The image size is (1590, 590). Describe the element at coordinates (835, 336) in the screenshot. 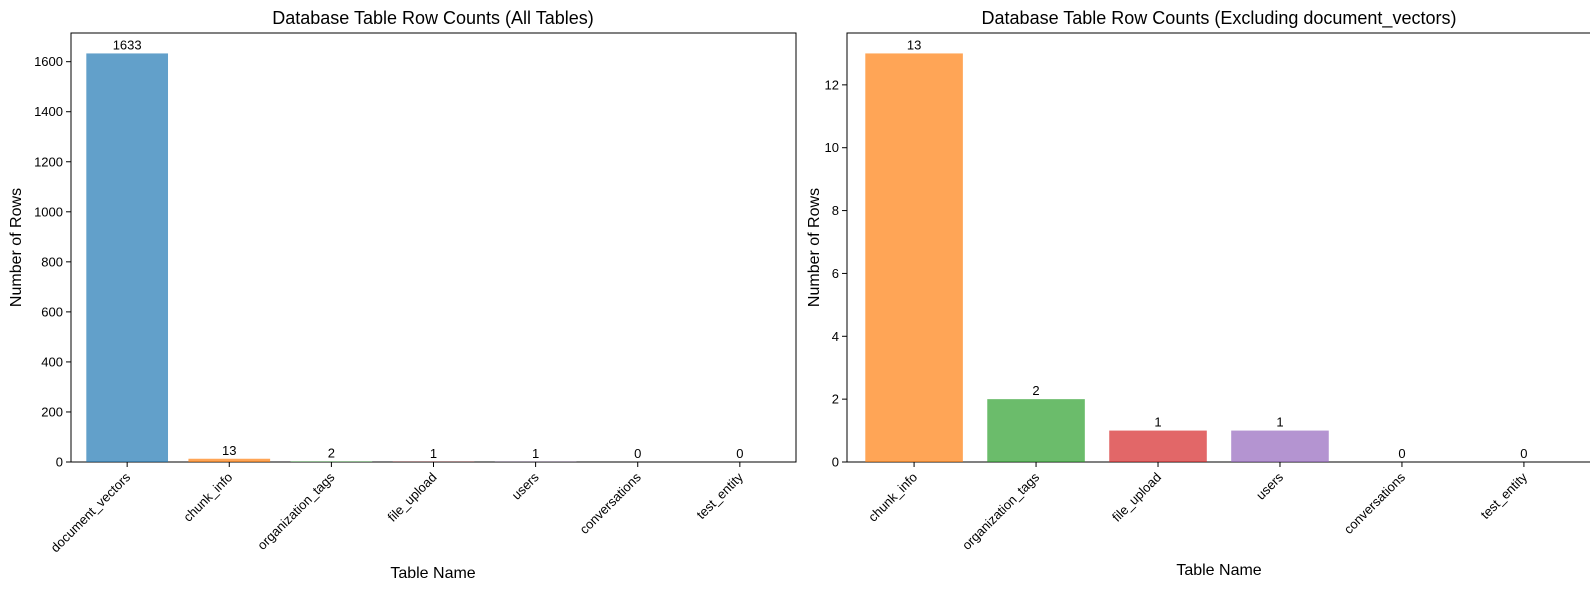

I see `y-tick-label: 4` at that location.